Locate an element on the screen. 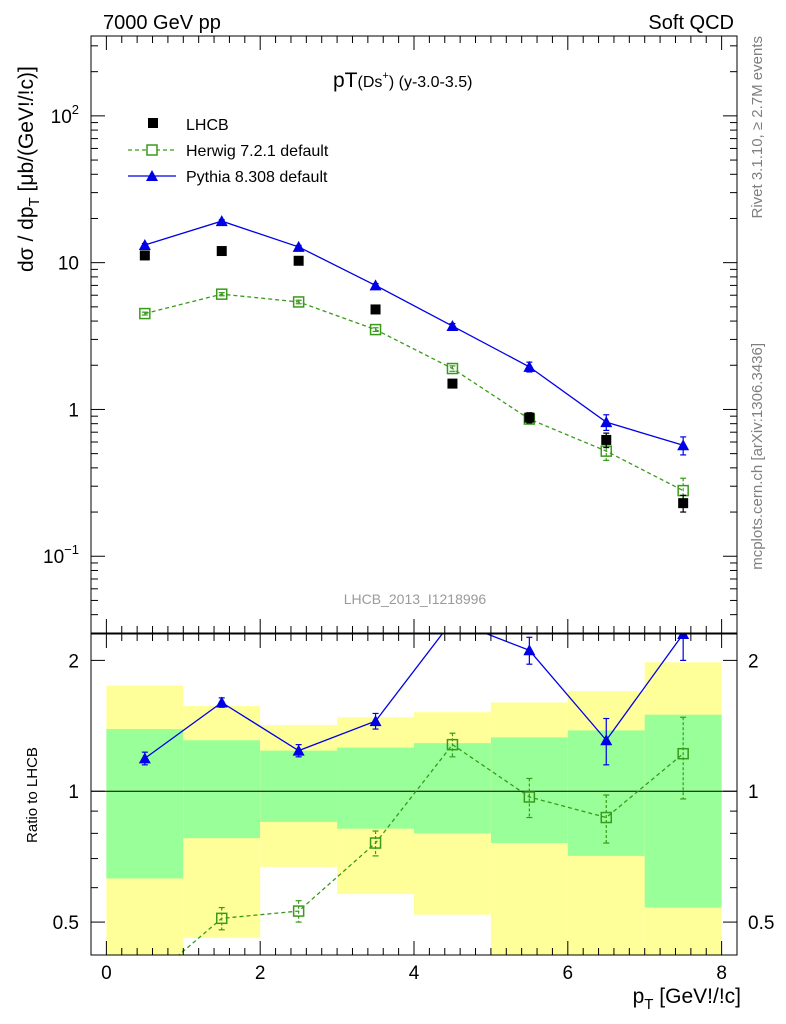 Image resolution: width=786 pixels, height=1024 pixels. x-tick-labels: 0 2 4 6 8 is located at coordinates (414, 973).